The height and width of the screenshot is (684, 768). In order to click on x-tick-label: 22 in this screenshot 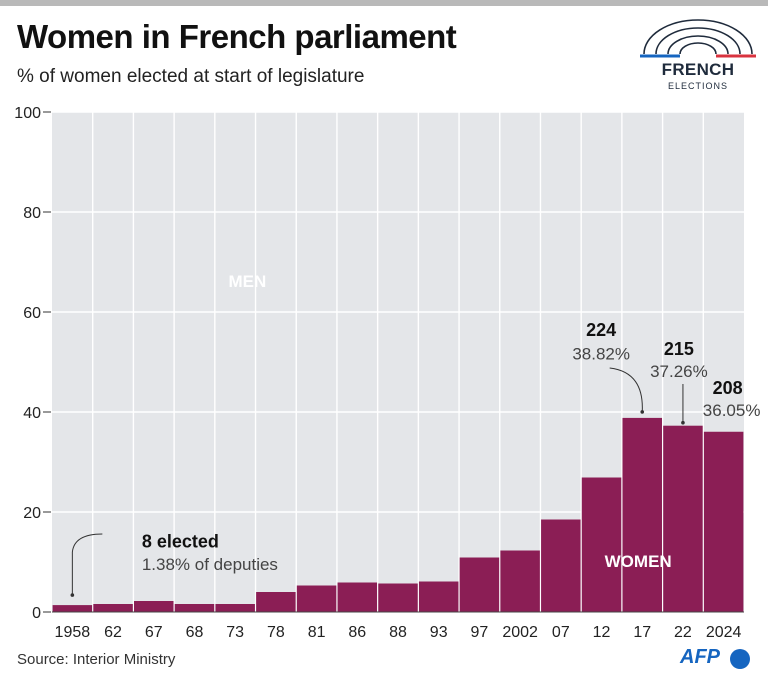, I will do `click(683, 632)`.